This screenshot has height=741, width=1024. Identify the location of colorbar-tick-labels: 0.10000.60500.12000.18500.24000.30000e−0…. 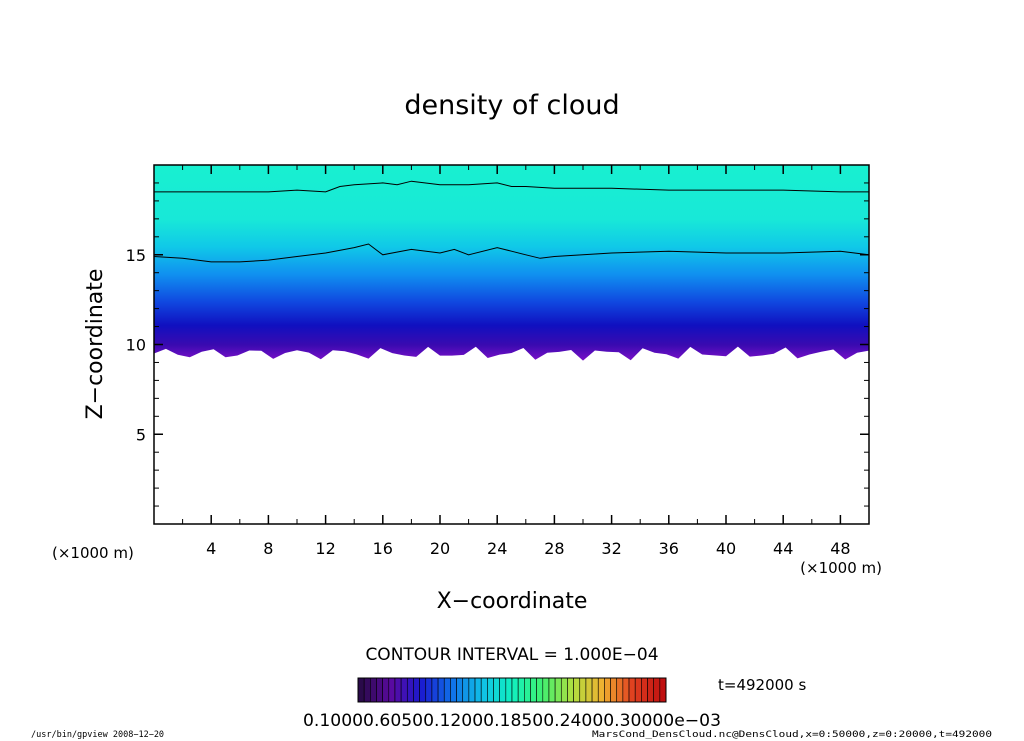
(512, 721).